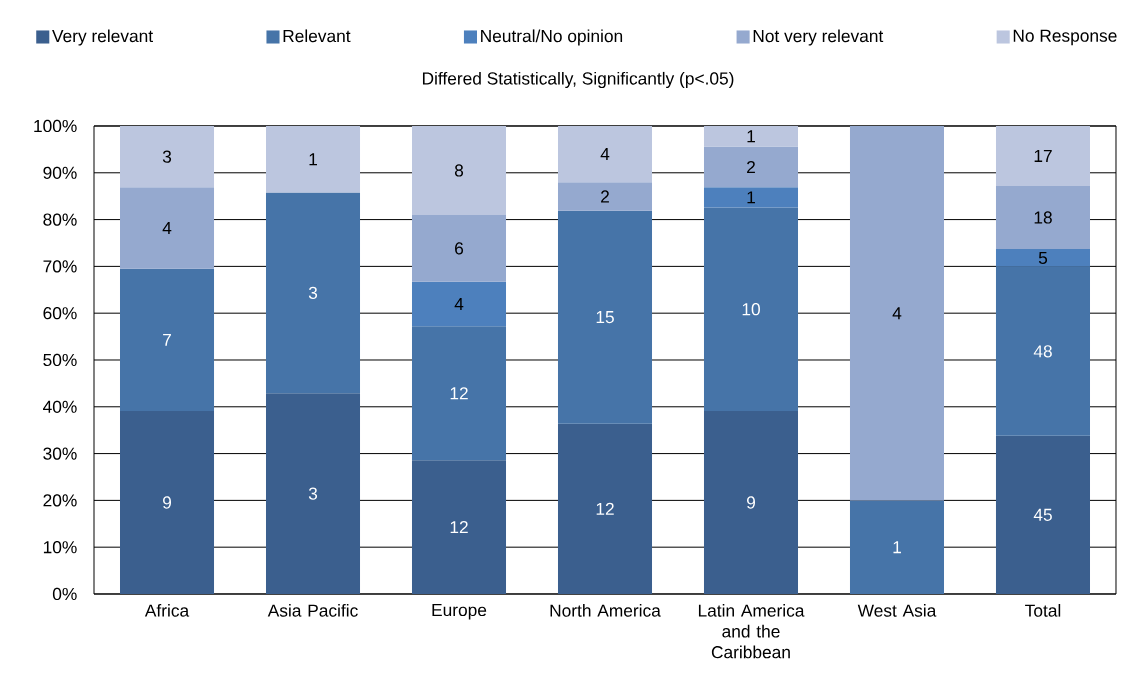 The height and width of the screenshot is (677, 1138). Describe the element at coordinates (897, 610) in the screenshot. I see `x-tick-label: West Asia` at that location.